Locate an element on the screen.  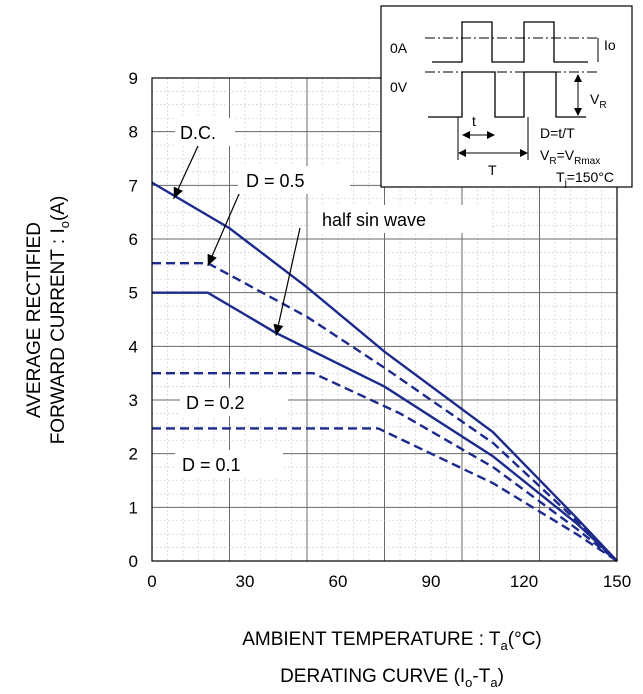
y-tick-label: 6 is located at coordinates (133, 239).